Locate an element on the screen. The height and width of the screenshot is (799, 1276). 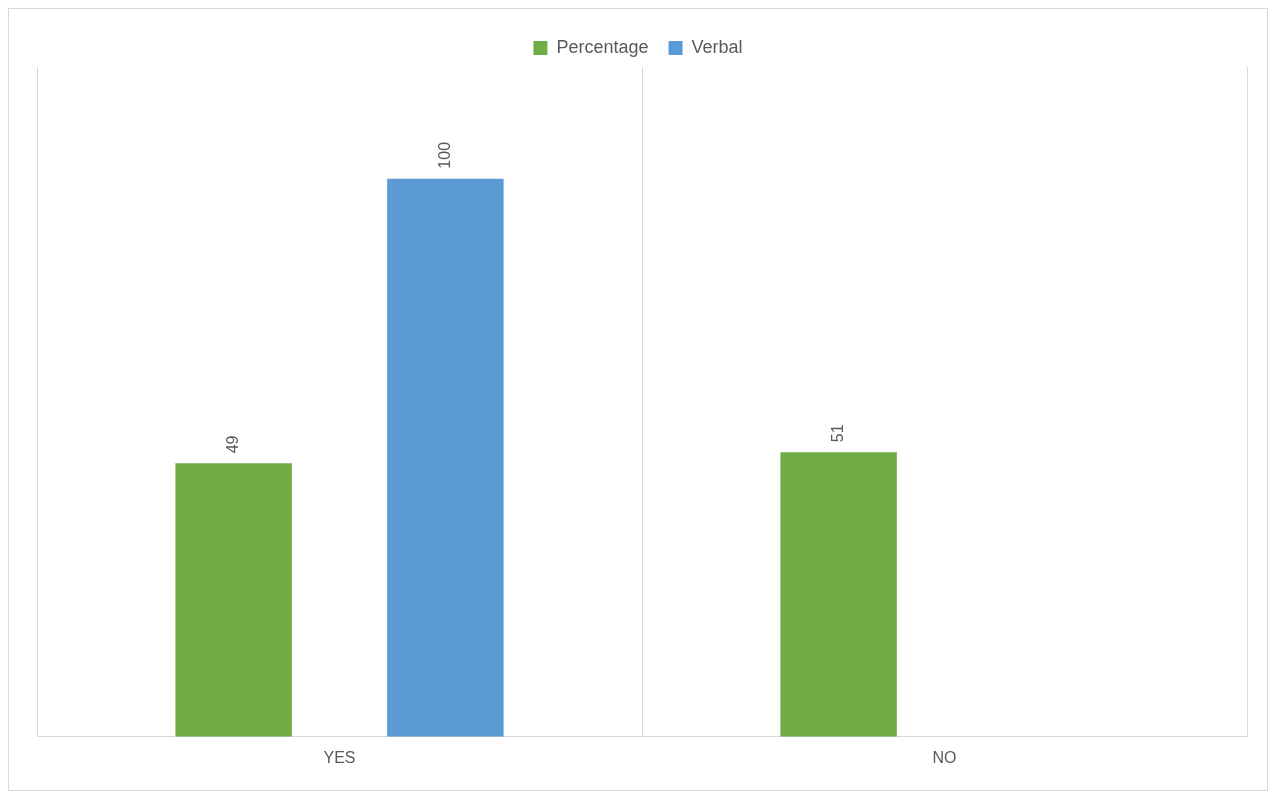
legend-label: Verbal is located at coordinates (717, 46).